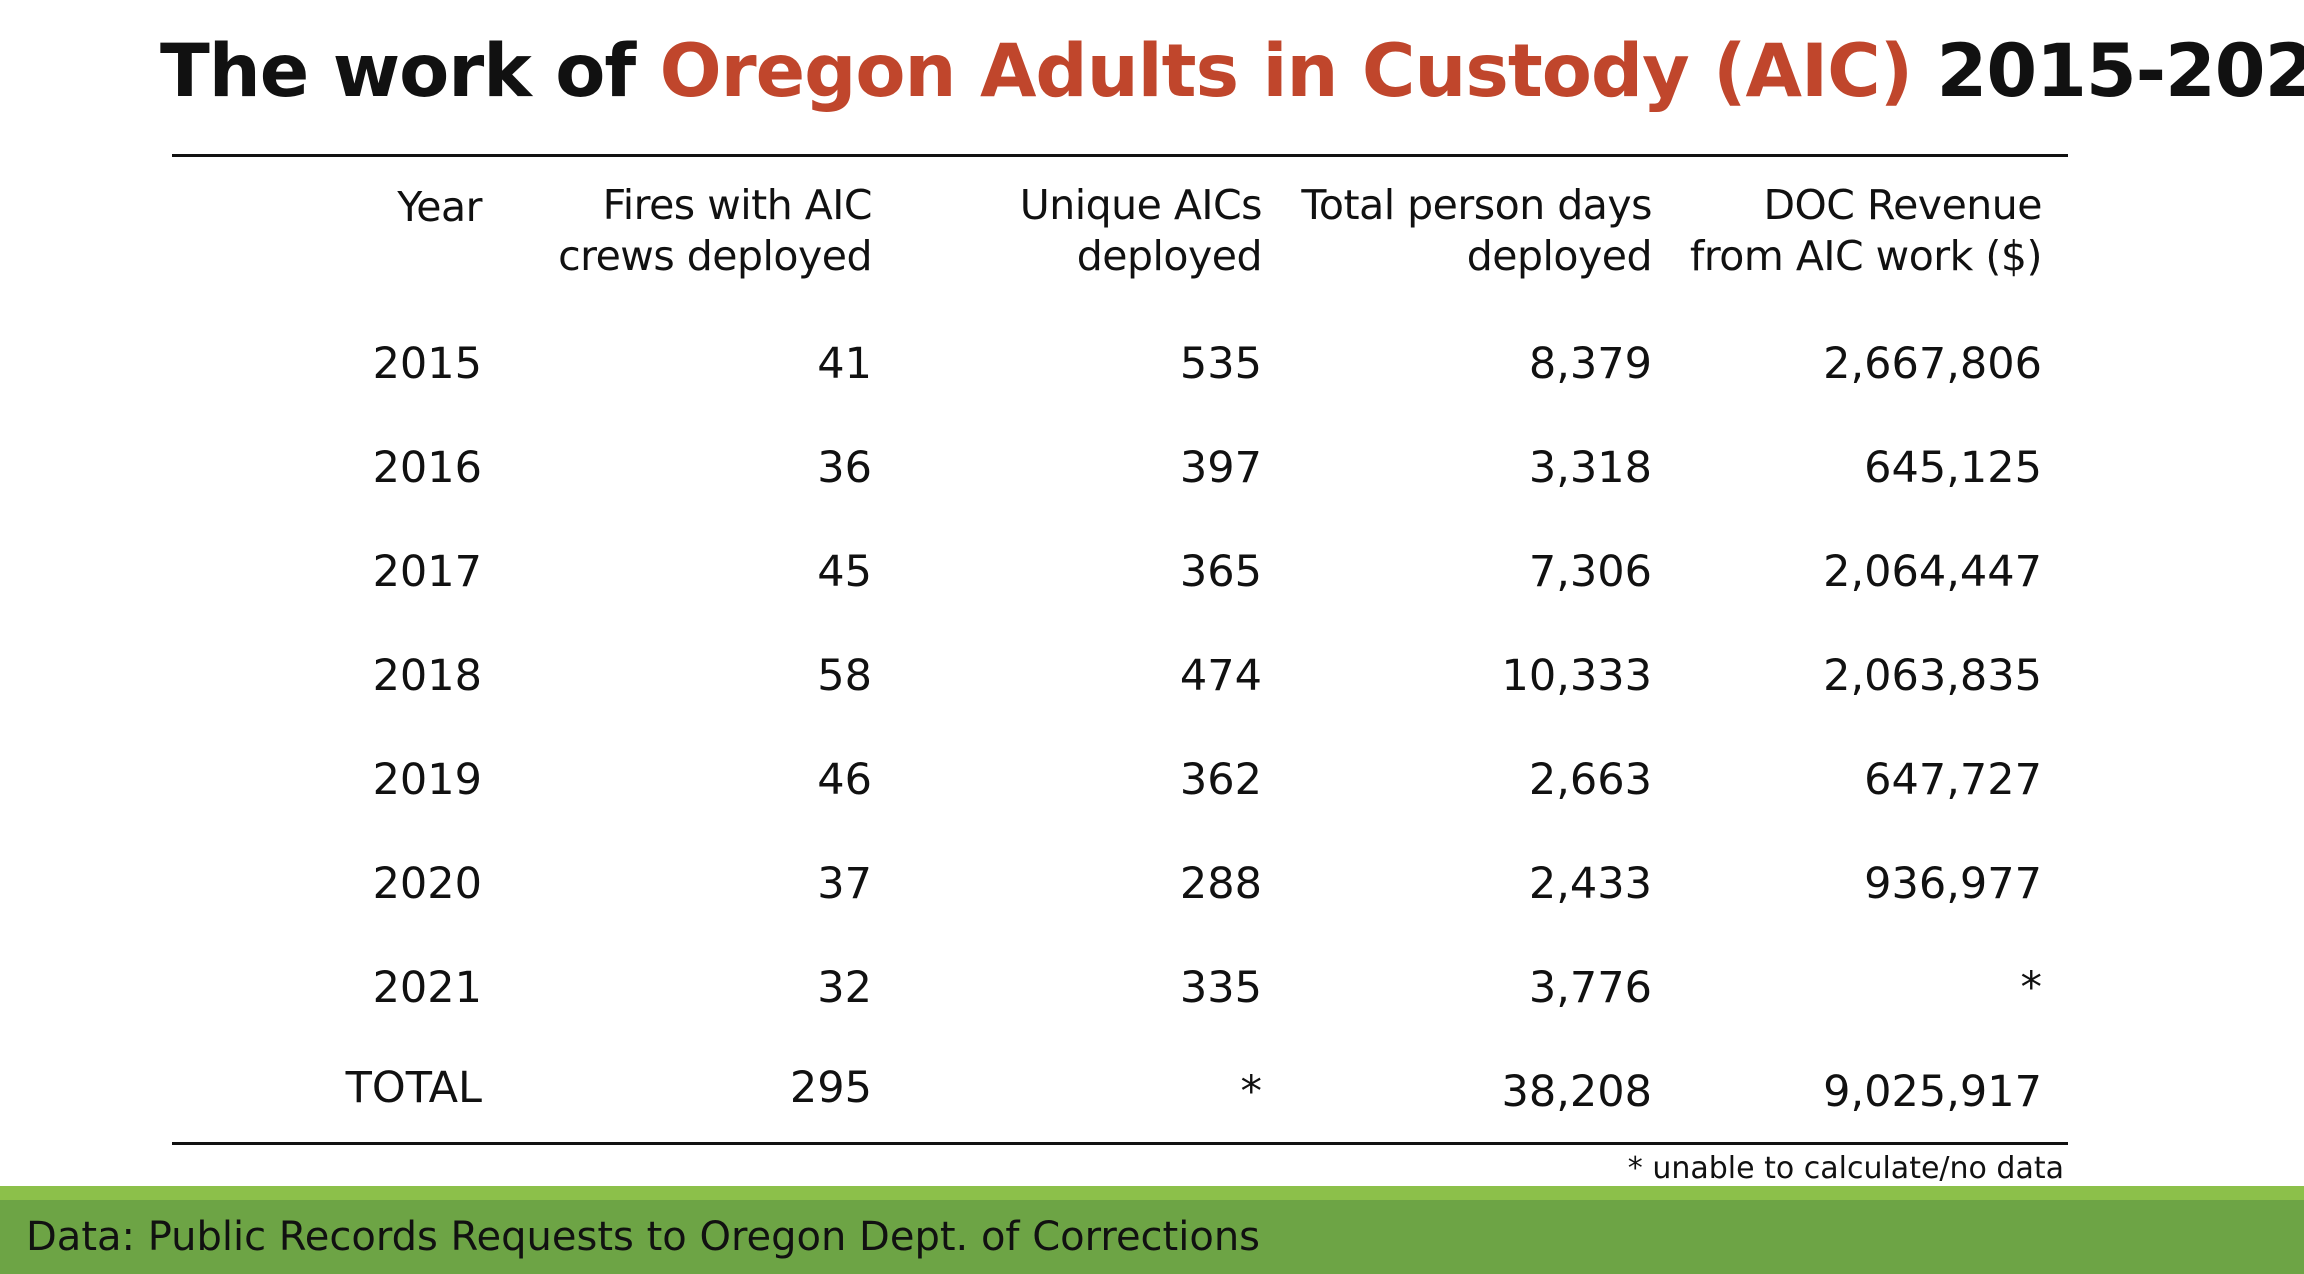 The image size is (2304, 1274). Describe the element at coordinates (1590, 468) in the screenshot. I see `table-cell: 3,318` at that location.